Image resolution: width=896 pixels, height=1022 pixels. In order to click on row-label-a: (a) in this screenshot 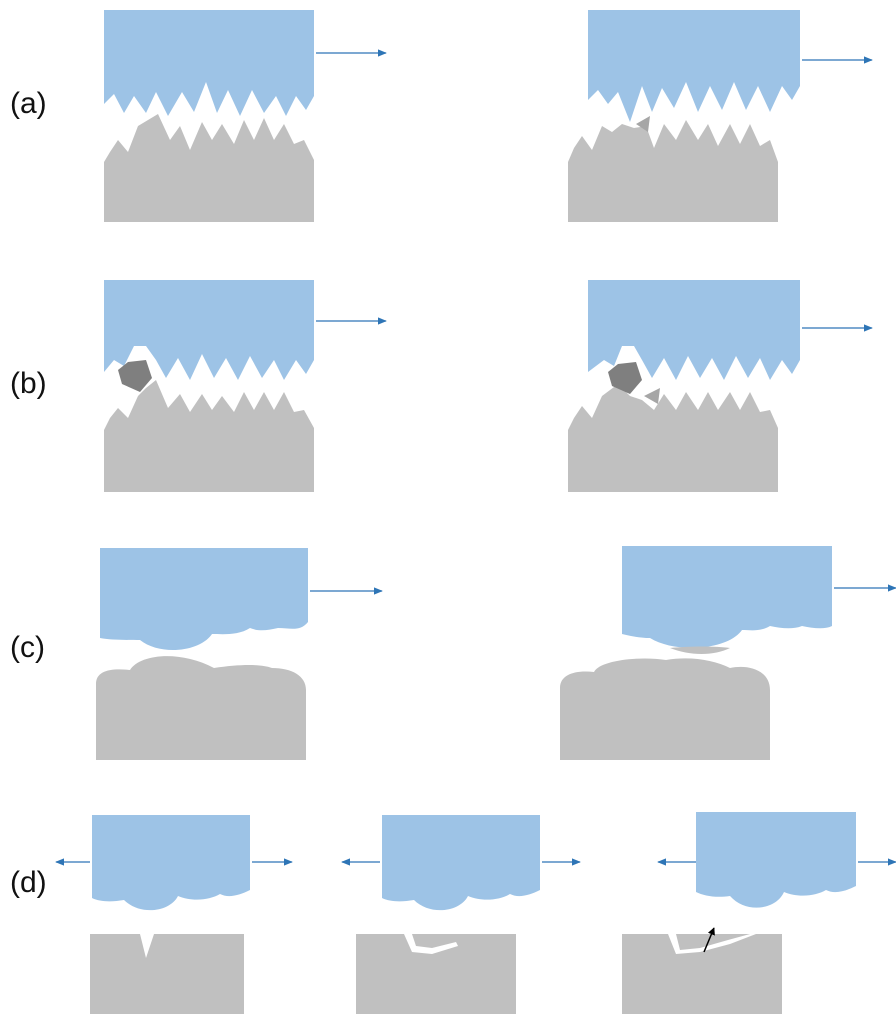, I will do `click(28, 103)`.